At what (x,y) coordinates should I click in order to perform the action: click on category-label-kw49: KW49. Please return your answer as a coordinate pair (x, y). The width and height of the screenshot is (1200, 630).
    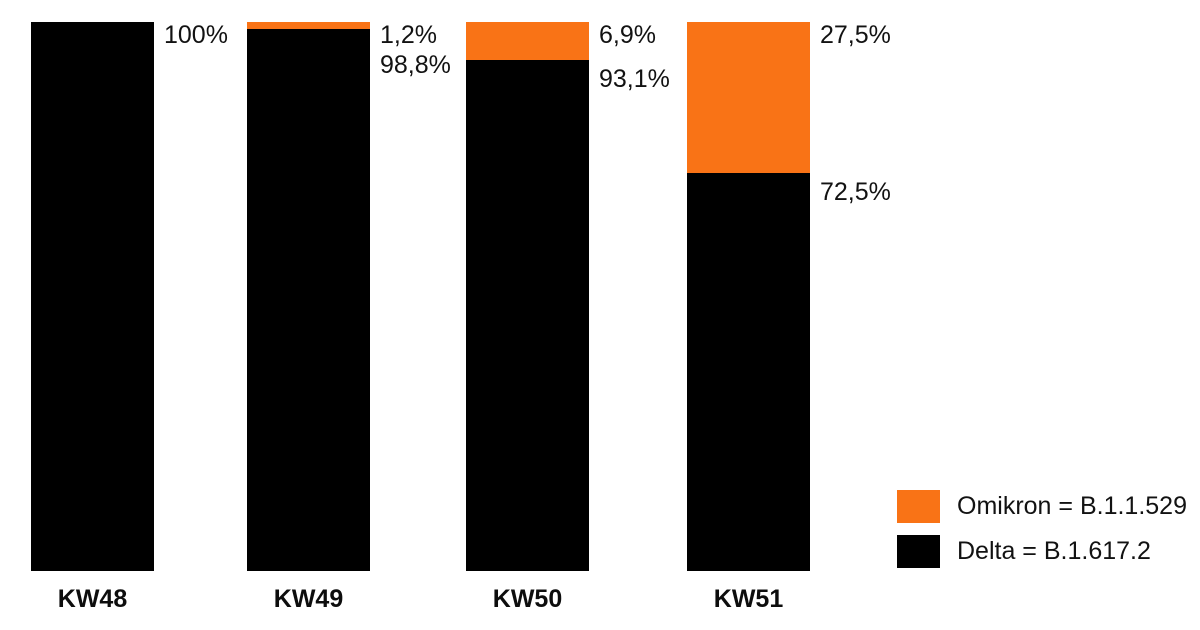
    Looking at the image, I should click on (308, 599).